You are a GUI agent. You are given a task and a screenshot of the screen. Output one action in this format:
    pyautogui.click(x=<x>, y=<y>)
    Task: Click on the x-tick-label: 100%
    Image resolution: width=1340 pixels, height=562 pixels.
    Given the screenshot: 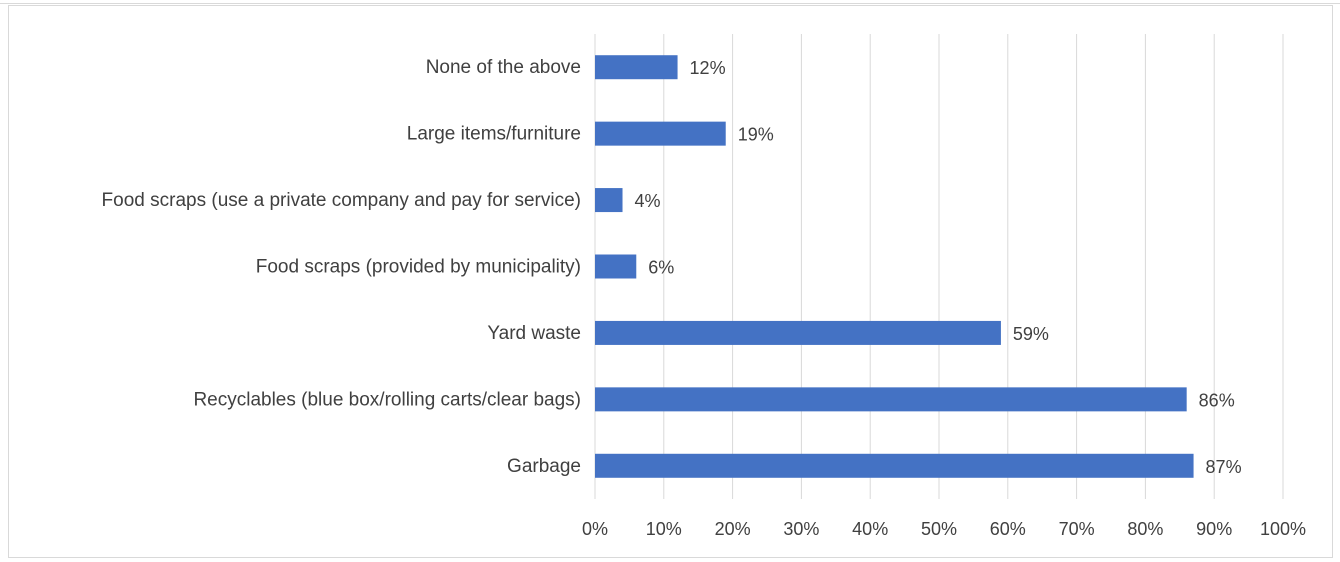 What is the action you would take?
    pyautogui.click(x=1283, y=529)
    